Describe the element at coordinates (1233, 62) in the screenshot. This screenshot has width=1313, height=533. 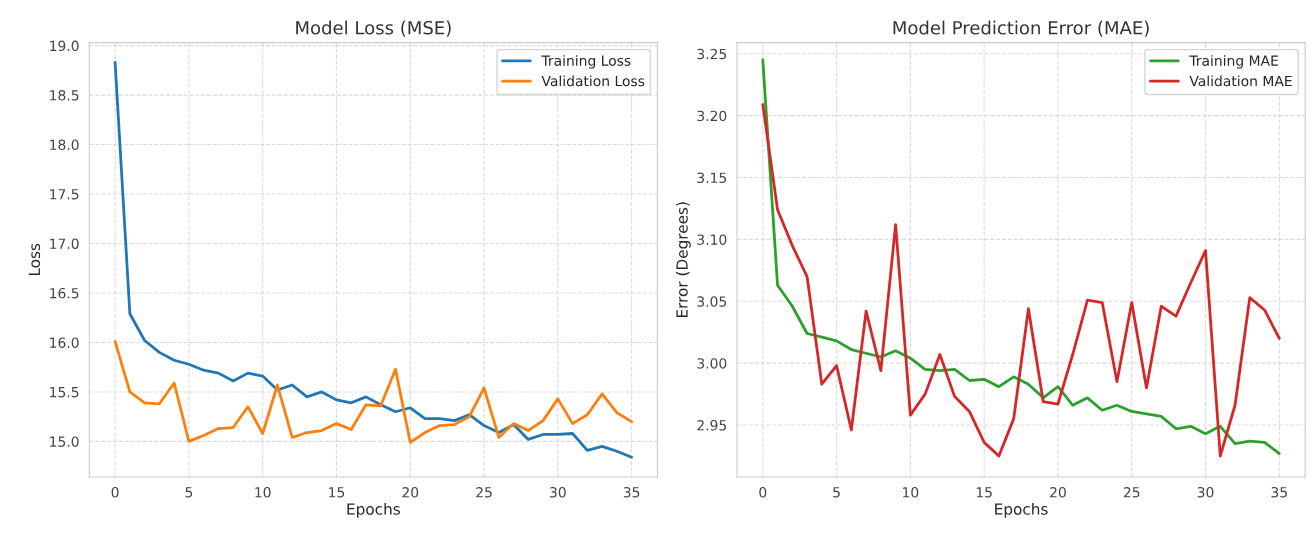
I see `legend-label: Training MAE` at that location.